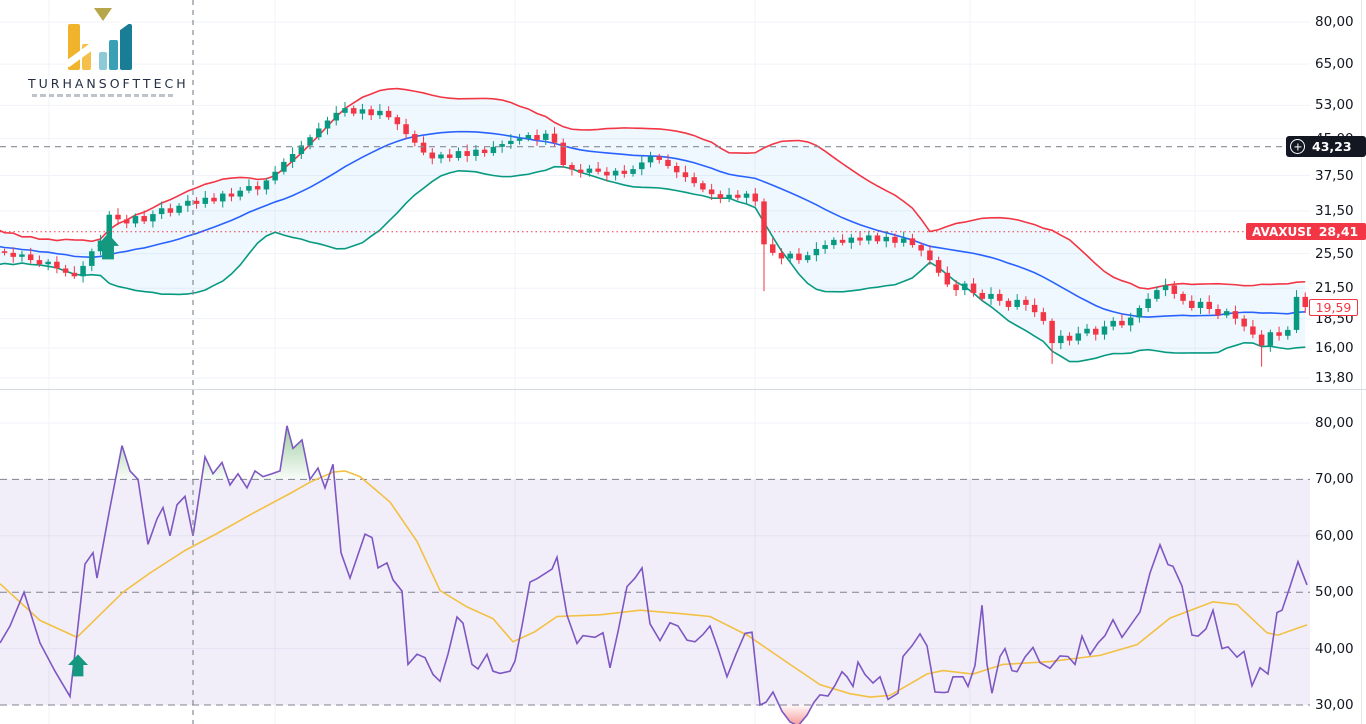 Image resolution: width=1366 pixels, height=724 pixels. What do you see at coordinates (1334, 479) in the screenshot?
I see `rsi-tick-label: 70,00` at bounding box center [1334, 479].